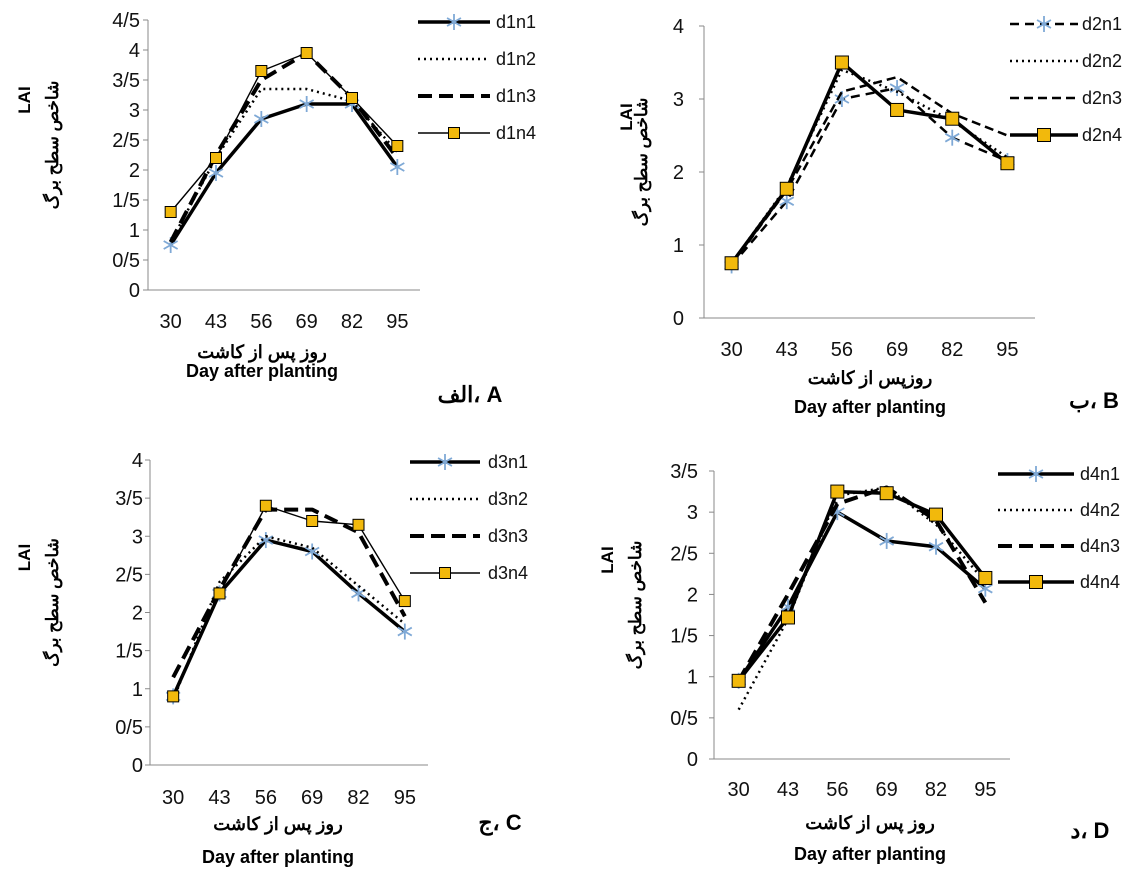  What do you see at coordinates (936, 546) in the screenshot?
I see `data-point-d4n1-stroke` at bounding box center [936, 546].